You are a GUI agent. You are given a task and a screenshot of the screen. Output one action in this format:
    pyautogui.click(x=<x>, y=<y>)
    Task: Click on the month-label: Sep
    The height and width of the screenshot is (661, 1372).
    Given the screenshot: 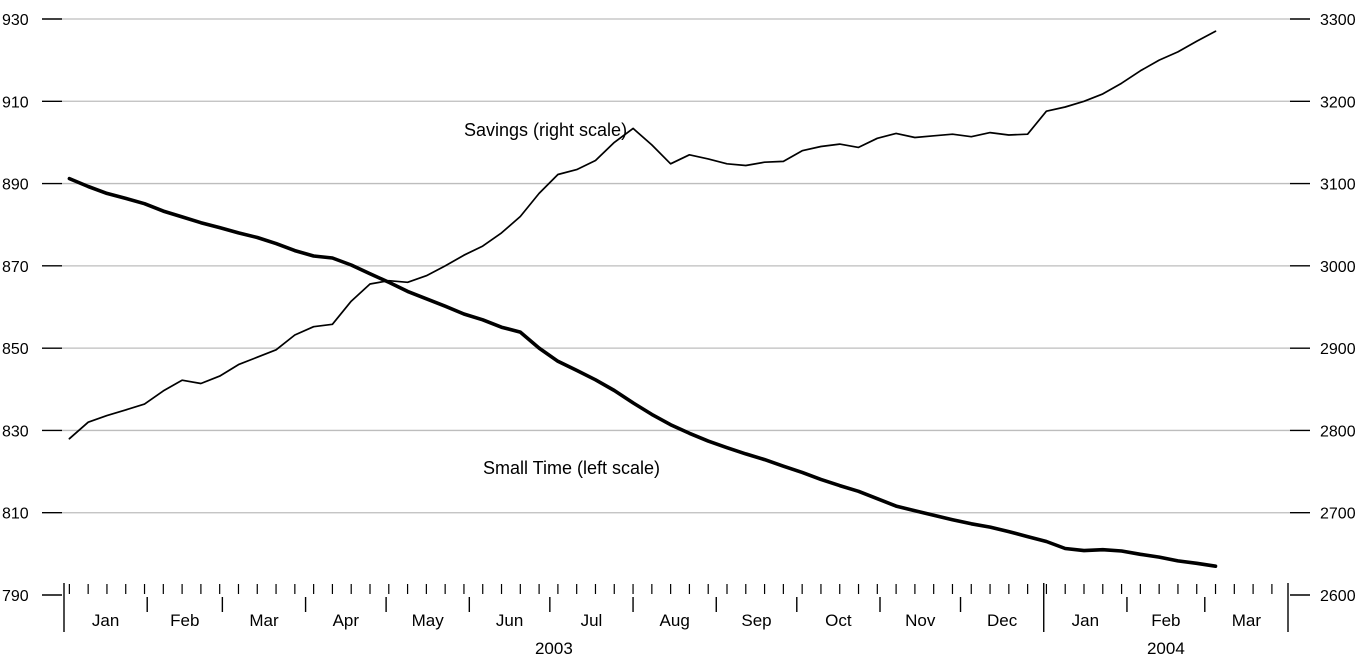 What is the action you would take?
    pyautogui.click(x=756, y=620)
    